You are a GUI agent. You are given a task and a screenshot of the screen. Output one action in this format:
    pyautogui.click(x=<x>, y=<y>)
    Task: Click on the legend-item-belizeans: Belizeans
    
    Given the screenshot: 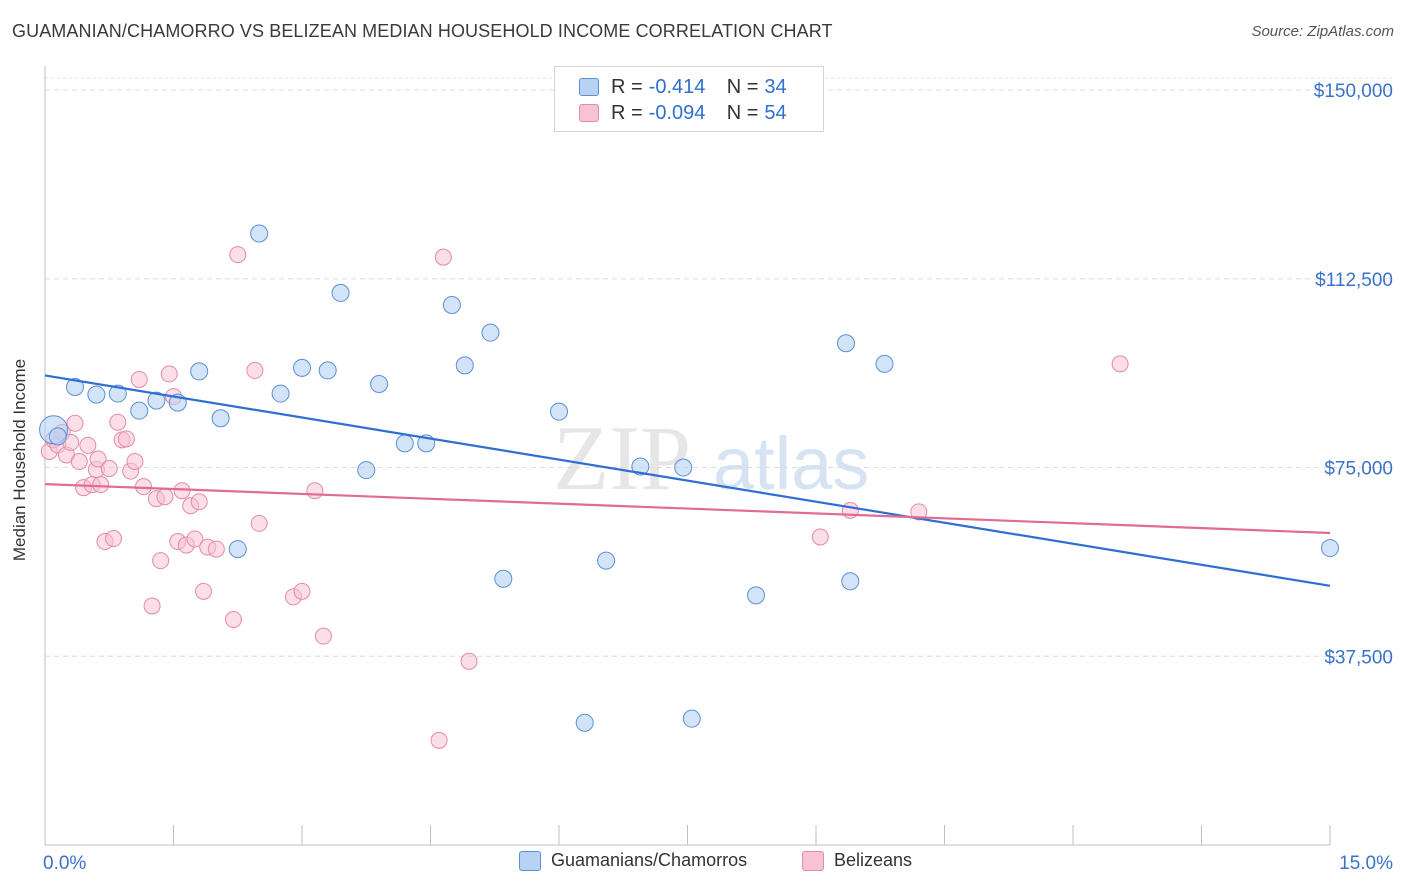 What is the action you would take?
    pyautogui.click(x=857, y=860)
    